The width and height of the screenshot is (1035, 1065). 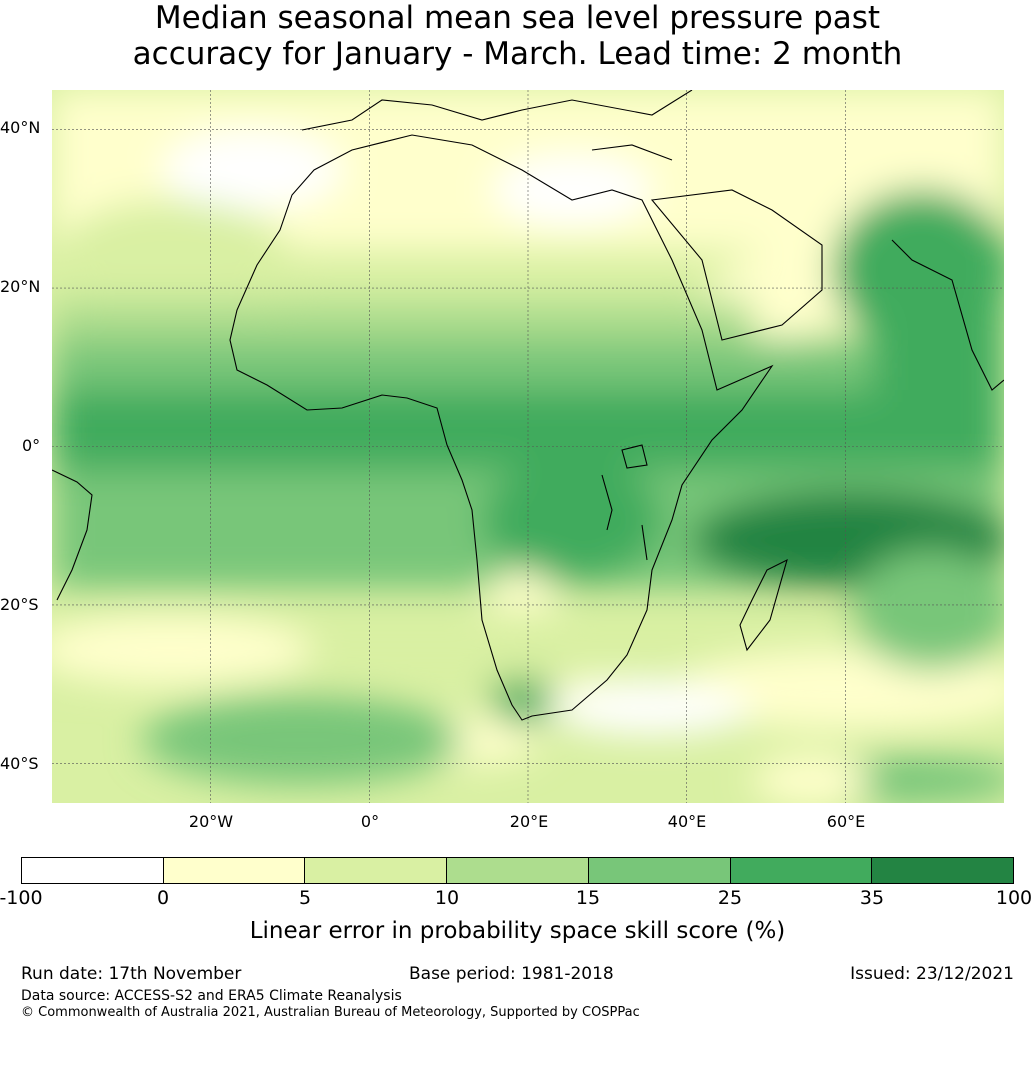 I want to click on lon-label-60e: 60°E, so click(x=846, y=821).